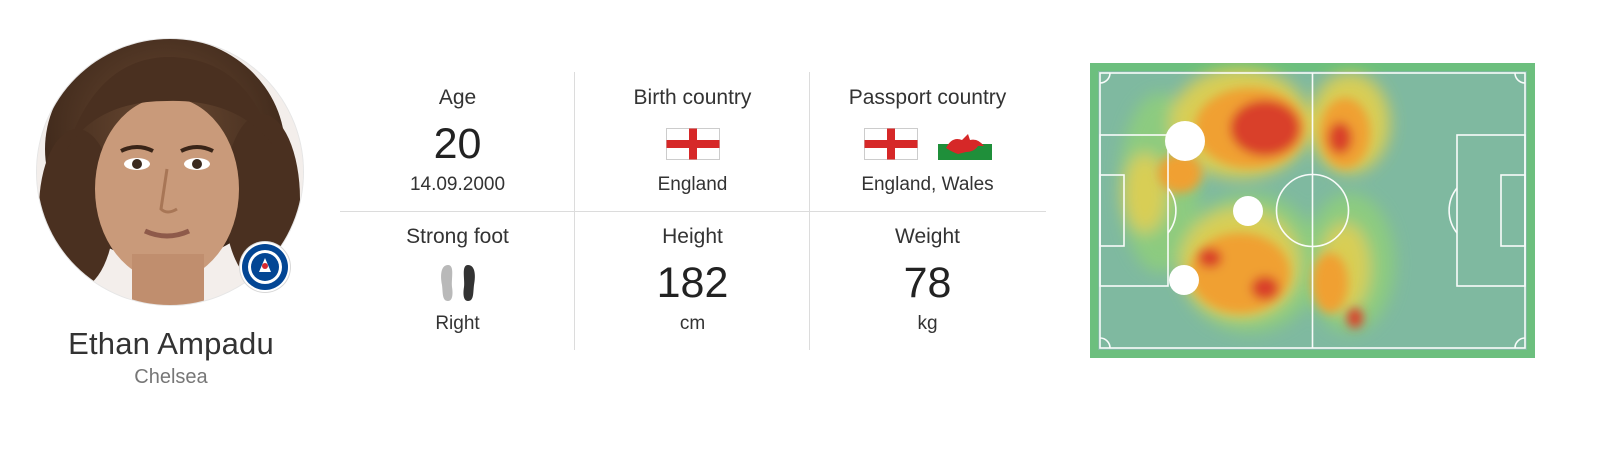 The height and width of the screenshot is (465, 1600). I want to click on age-cell: Age 20 14.09.2000, so click(457, 141).